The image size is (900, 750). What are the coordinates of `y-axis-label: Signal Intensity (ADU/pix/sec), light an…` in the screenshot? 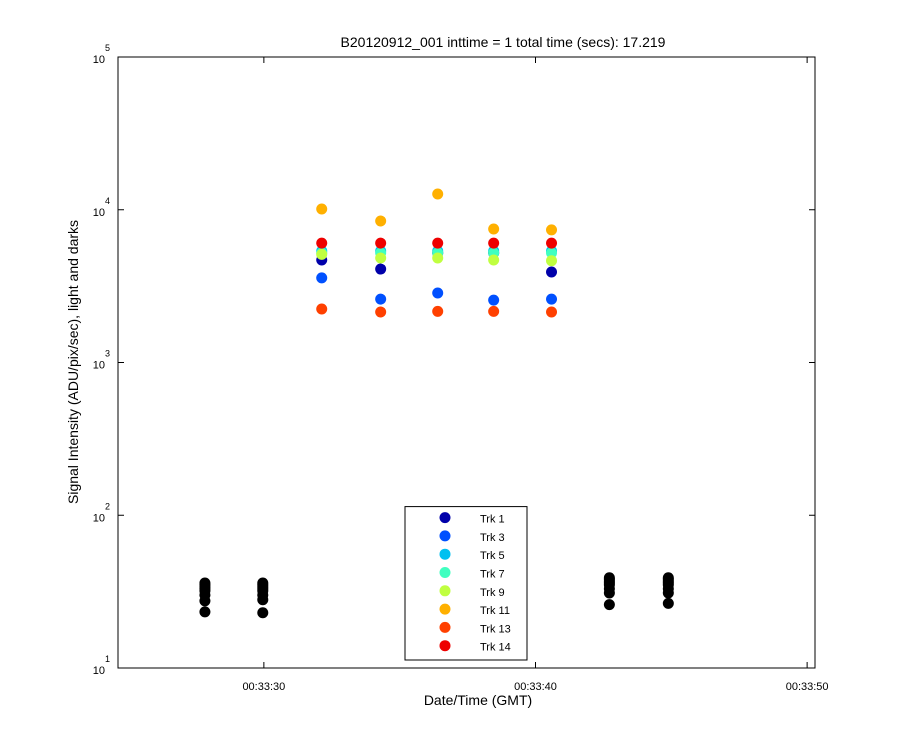 It's located at (73, 362).